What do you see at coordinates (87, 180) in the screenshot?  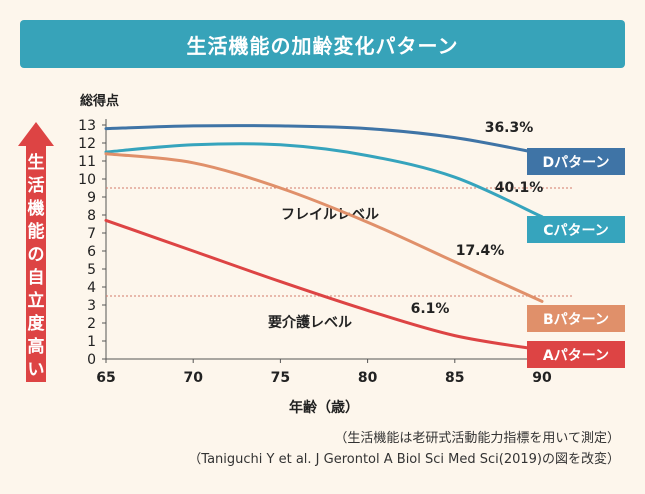 I see `y-tick-label: 10` at bounding box center [87, 180].